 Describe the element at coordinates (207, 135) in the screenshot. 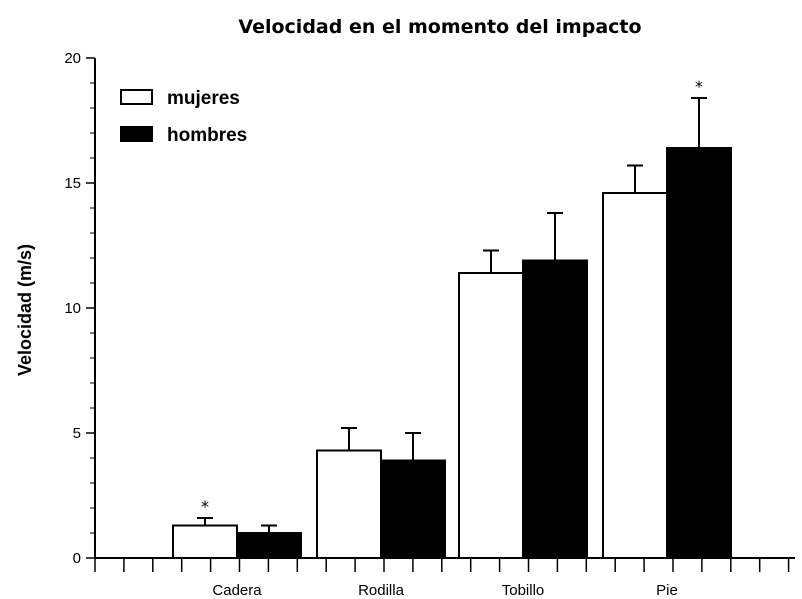

I see `legend-label-hombres: hombres` at that location.